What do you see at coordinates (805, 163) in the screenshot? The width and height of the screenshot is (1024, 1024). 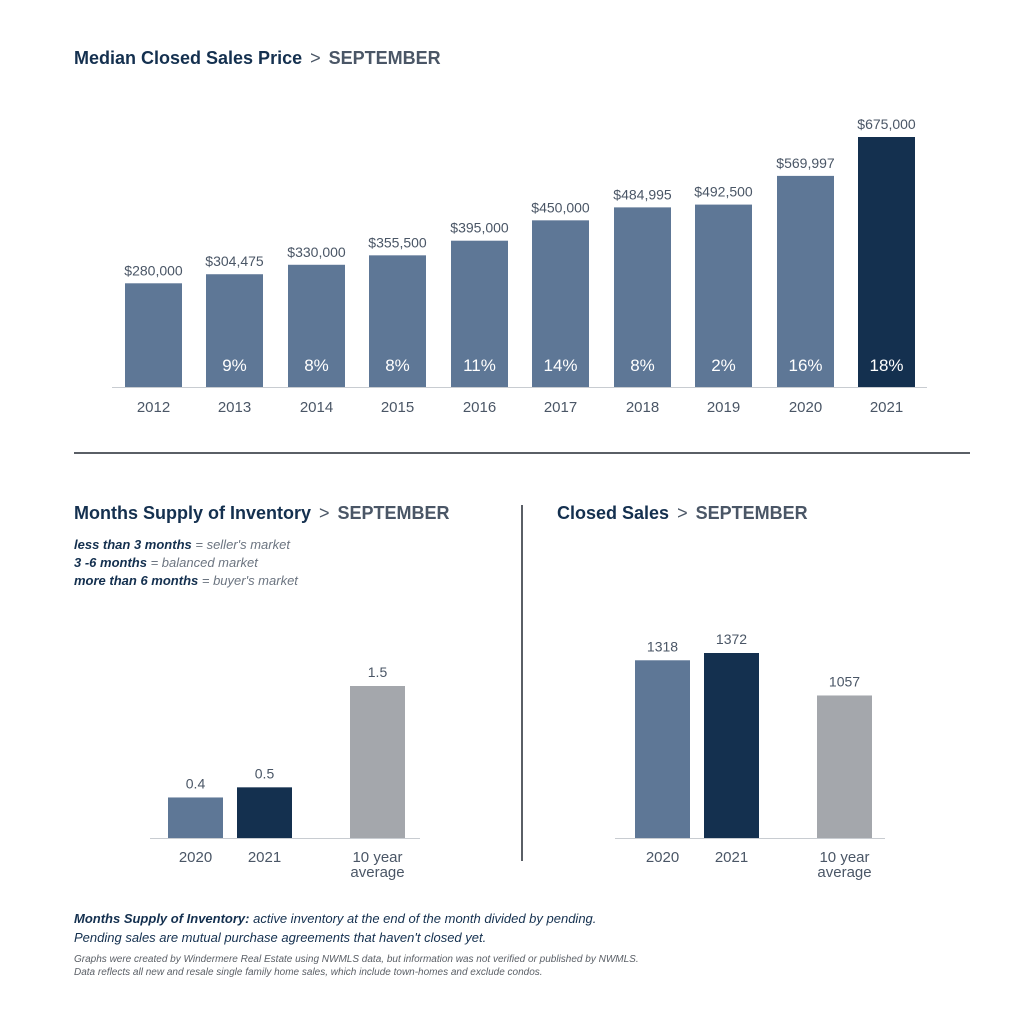 I see `price-value-label: $569,997` at bounding box center [805, 163].